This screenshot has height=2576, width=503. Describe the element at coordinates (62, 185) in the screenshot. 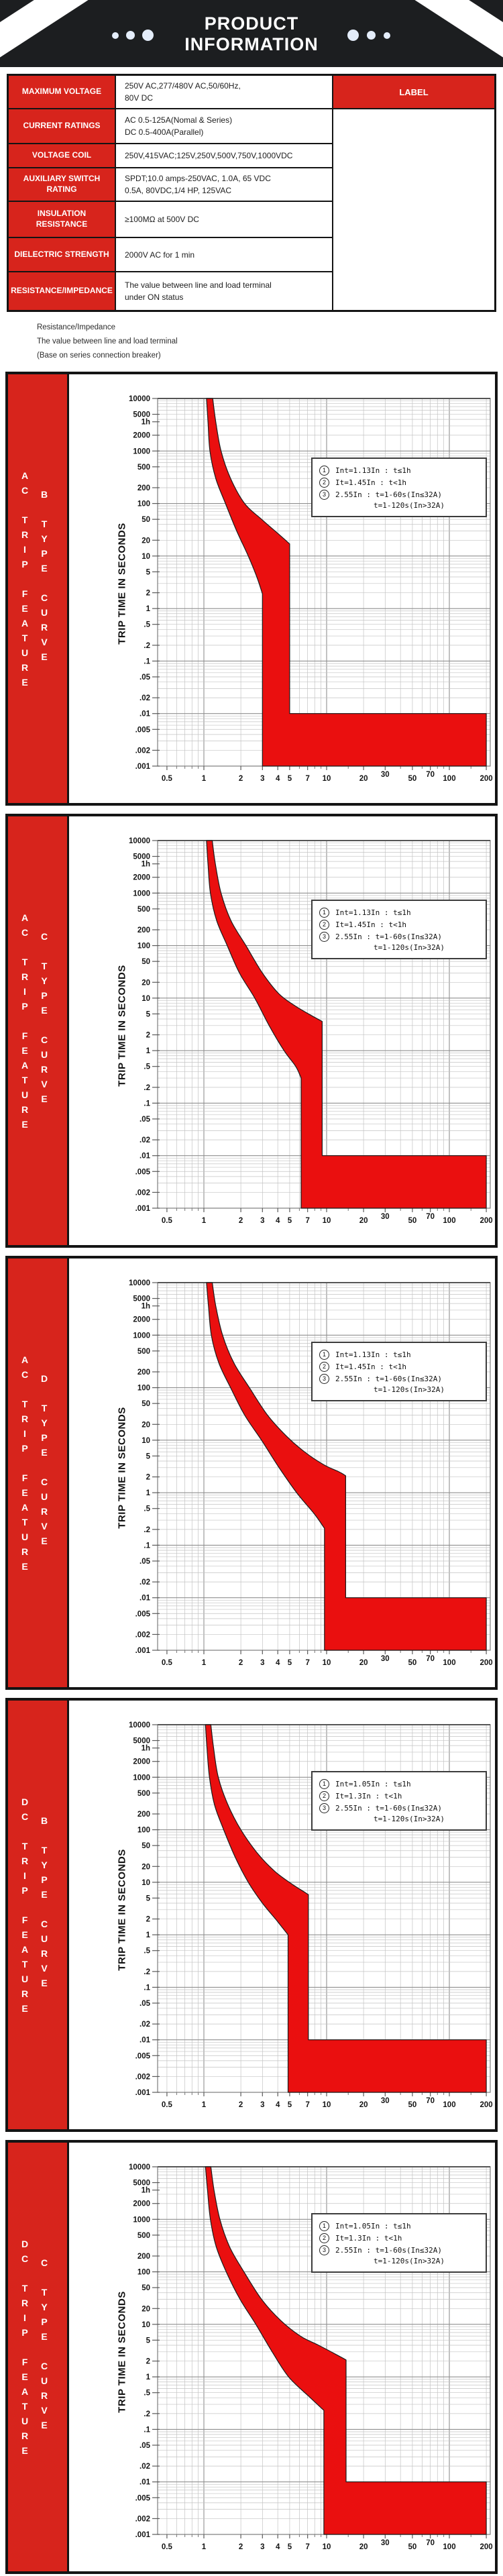

I see `spec-row-label: AUXILIARY SWITCH RATING` at that location.